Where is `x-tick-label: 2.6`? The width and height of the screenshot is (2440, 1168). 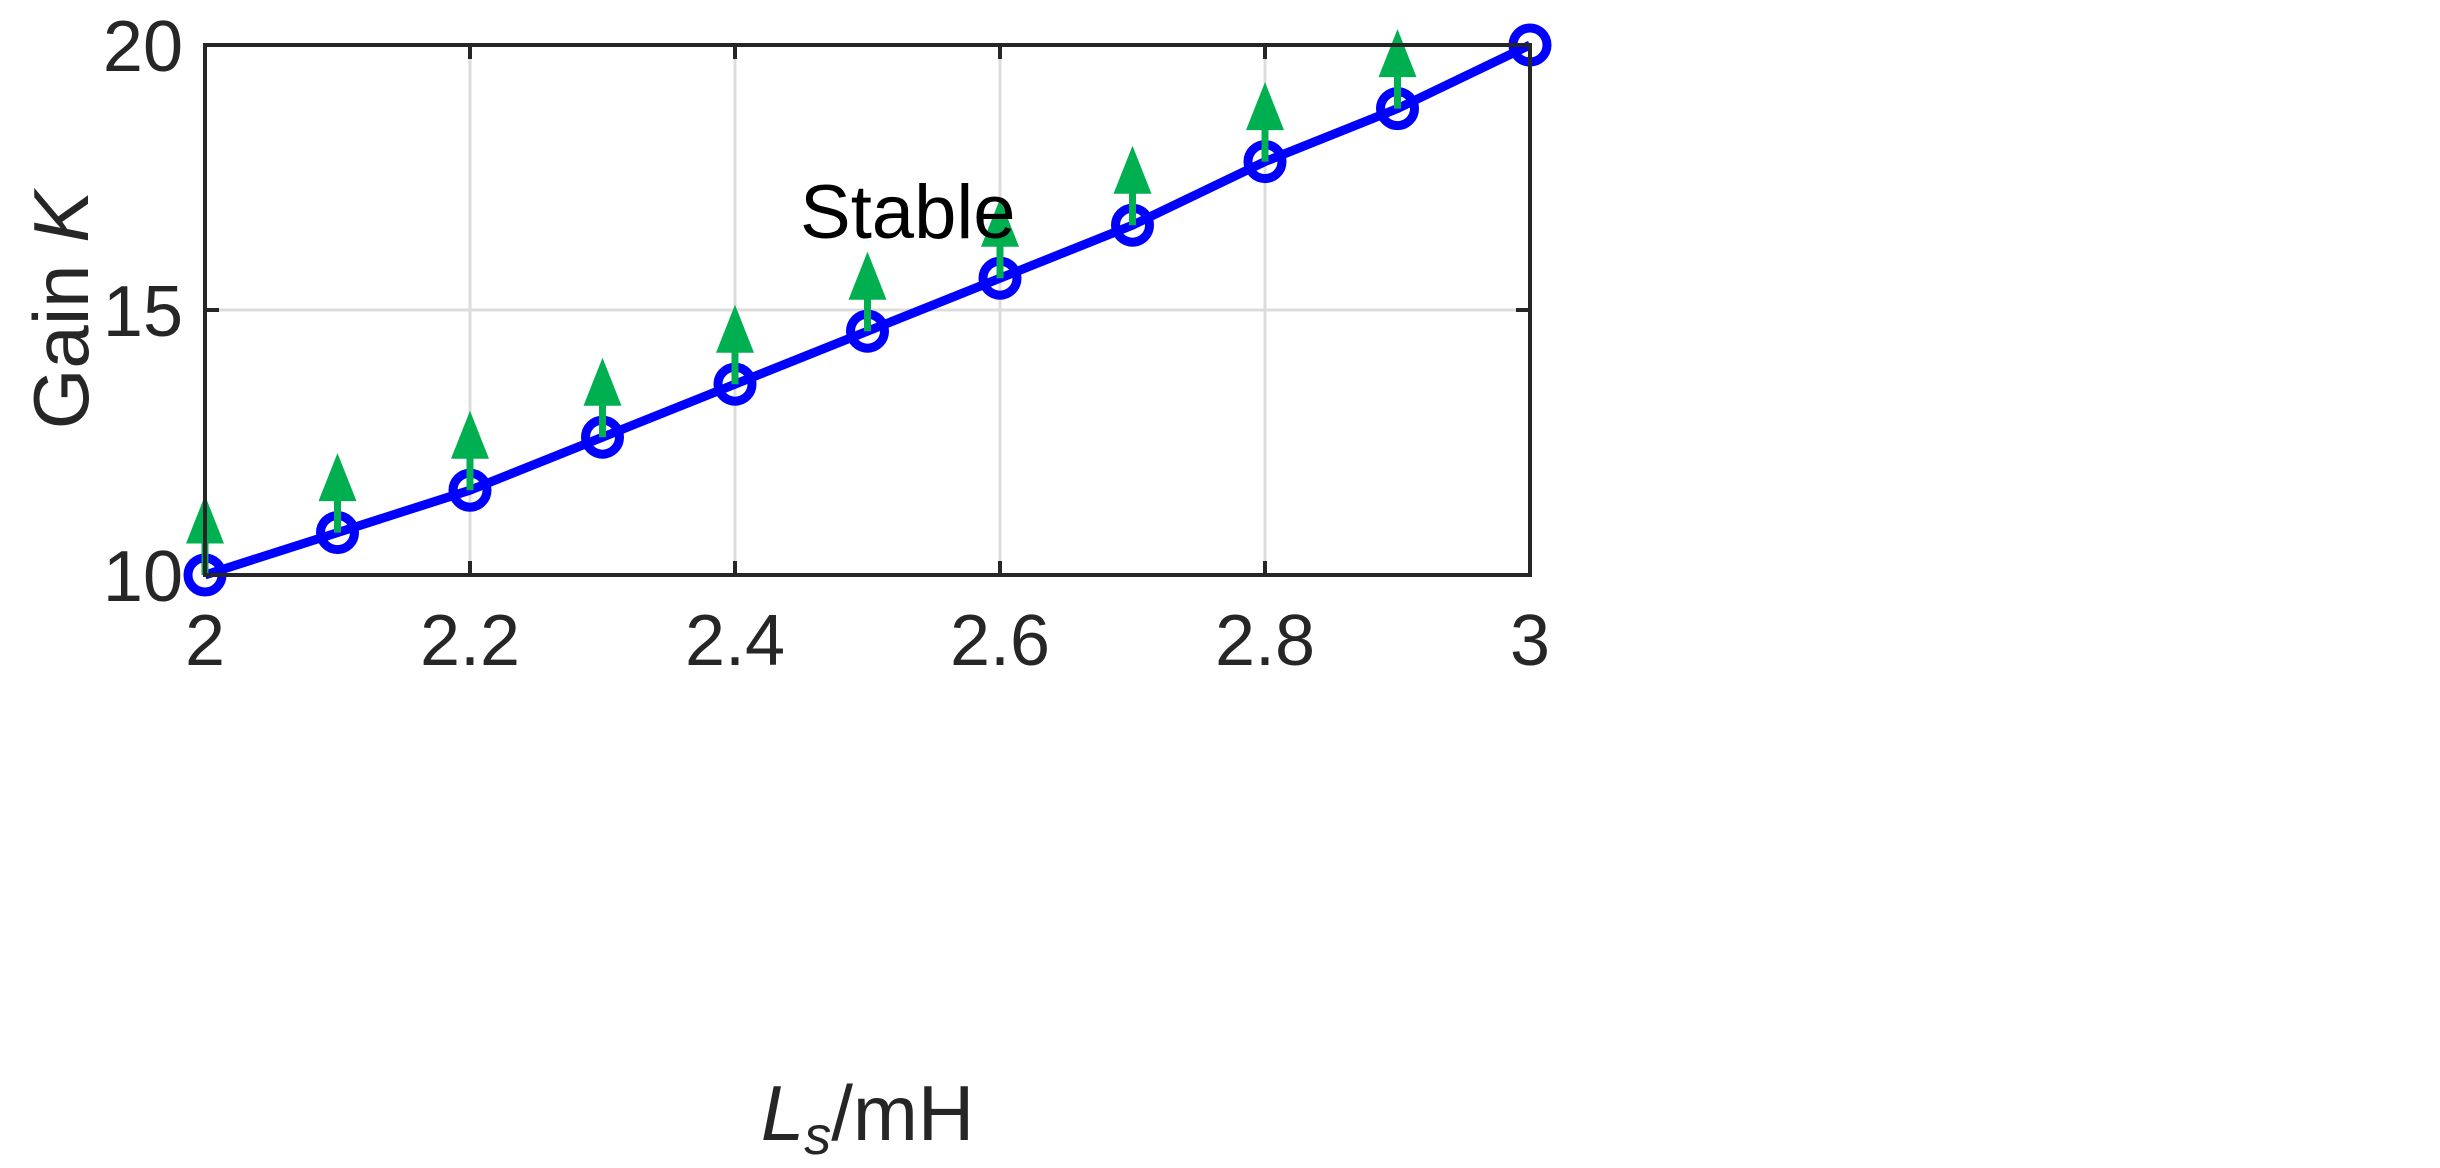
x-tick-label: 2.6 is located at coordinates (1000, 641).